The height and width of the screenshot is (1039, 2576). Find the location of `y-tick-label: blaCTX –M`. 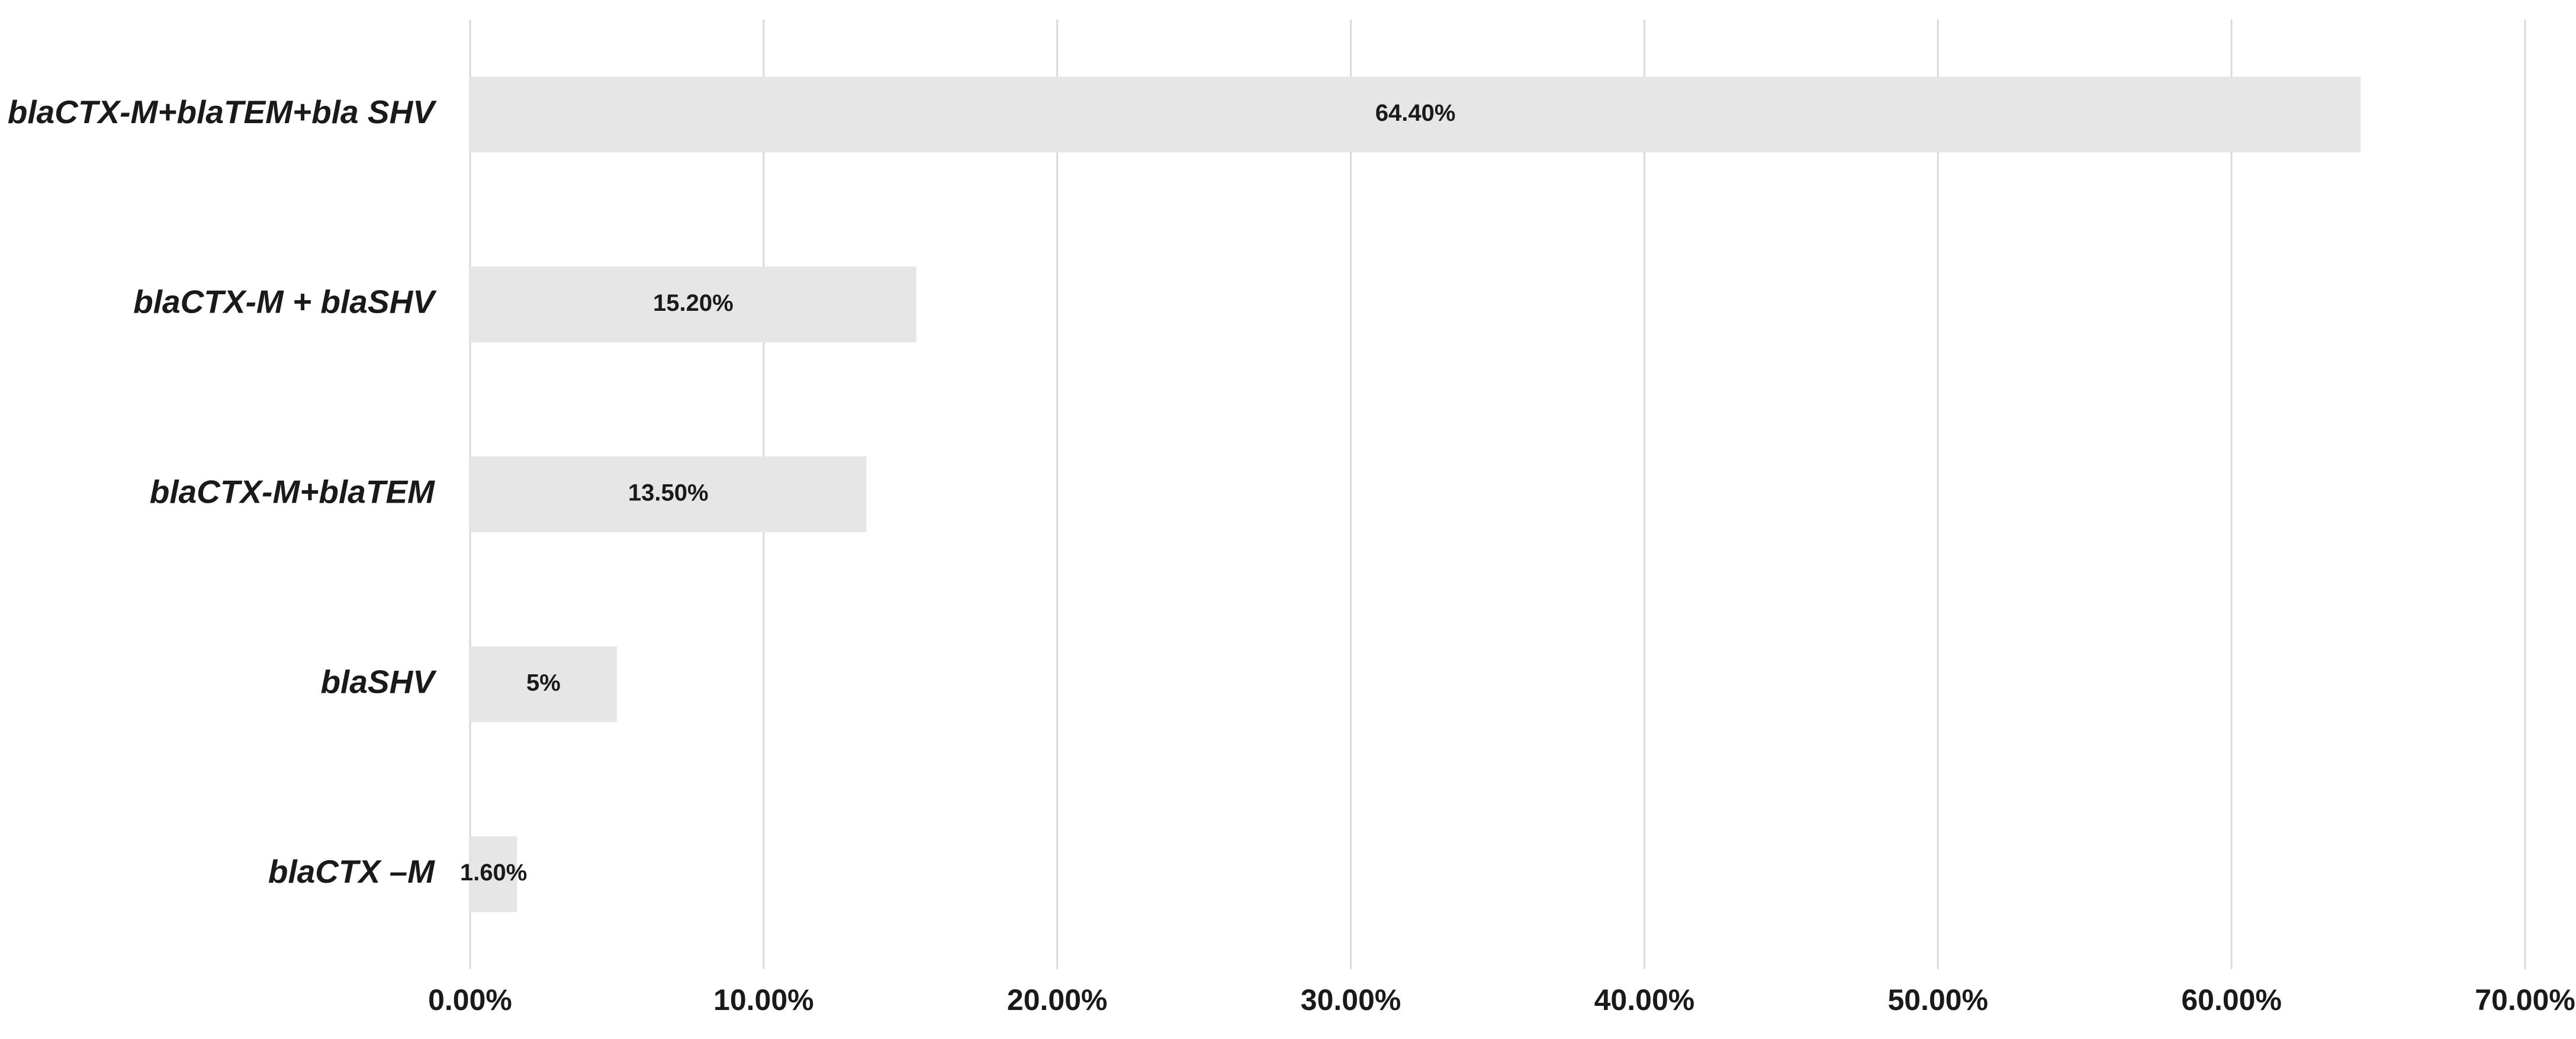

y-tick-label: blaCTX –M is located at coordinates (352, 872).